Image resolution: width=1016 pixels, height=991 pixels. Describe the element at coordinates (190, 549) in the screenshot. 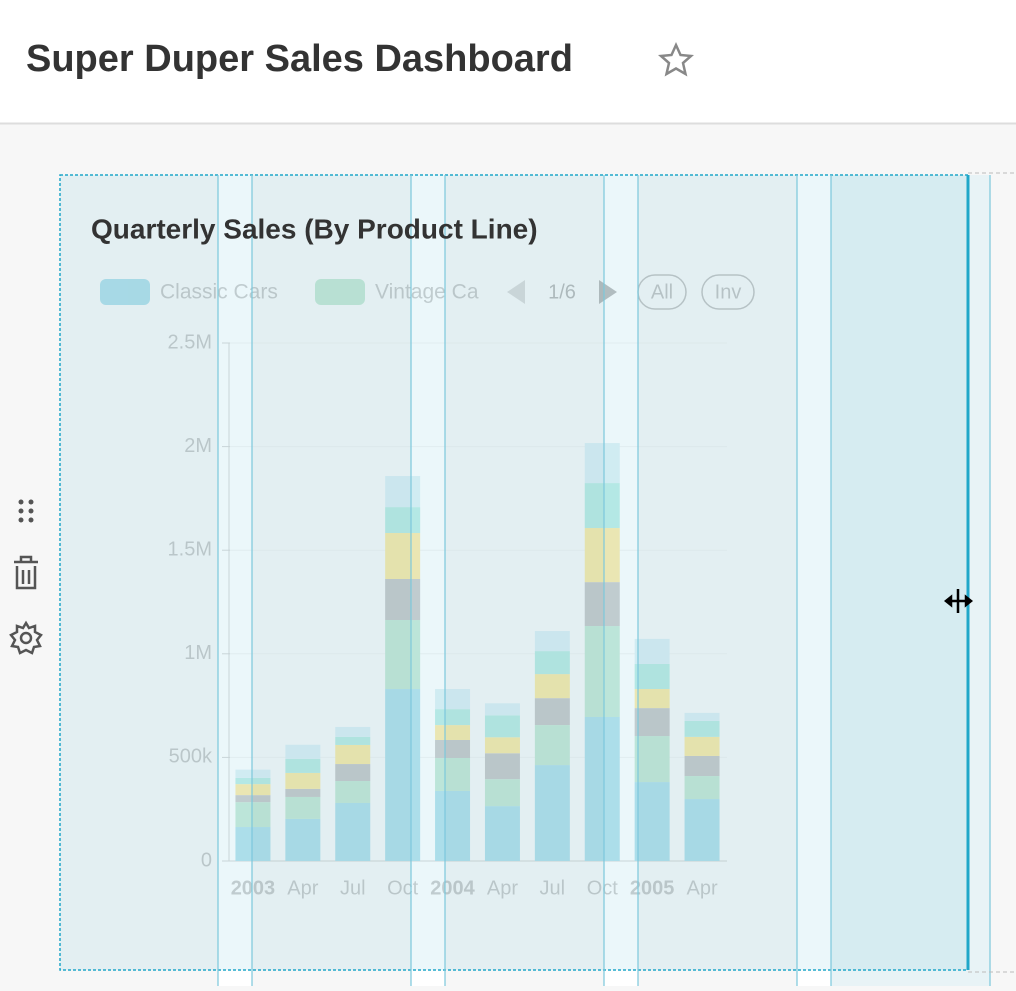

I see `y-tick-label: 1.5M` at that location.